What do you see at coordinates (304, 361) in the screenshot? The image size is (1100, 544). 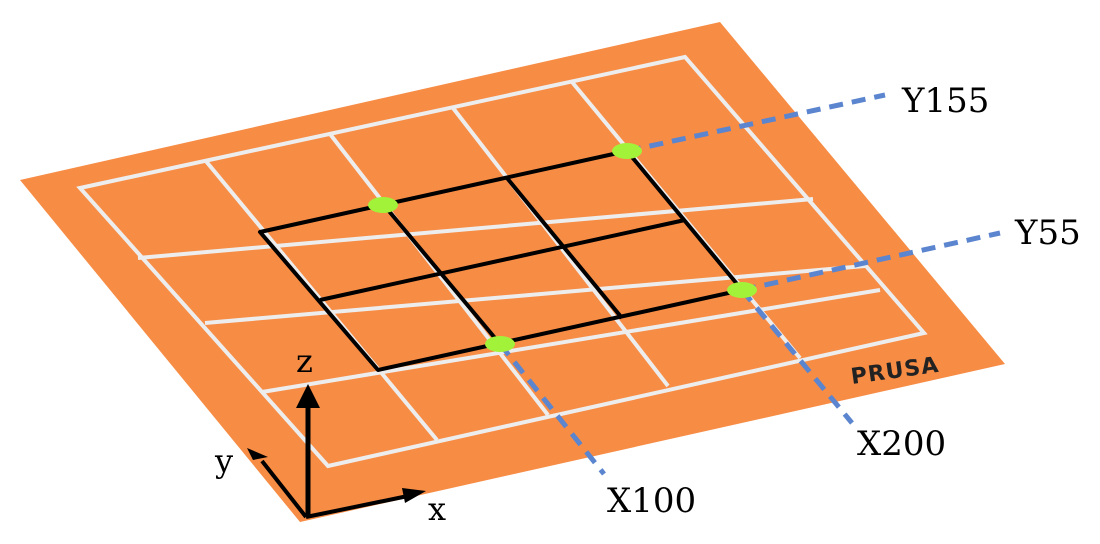 I see `axis-label-z: z` at bounding box center [304, 361].